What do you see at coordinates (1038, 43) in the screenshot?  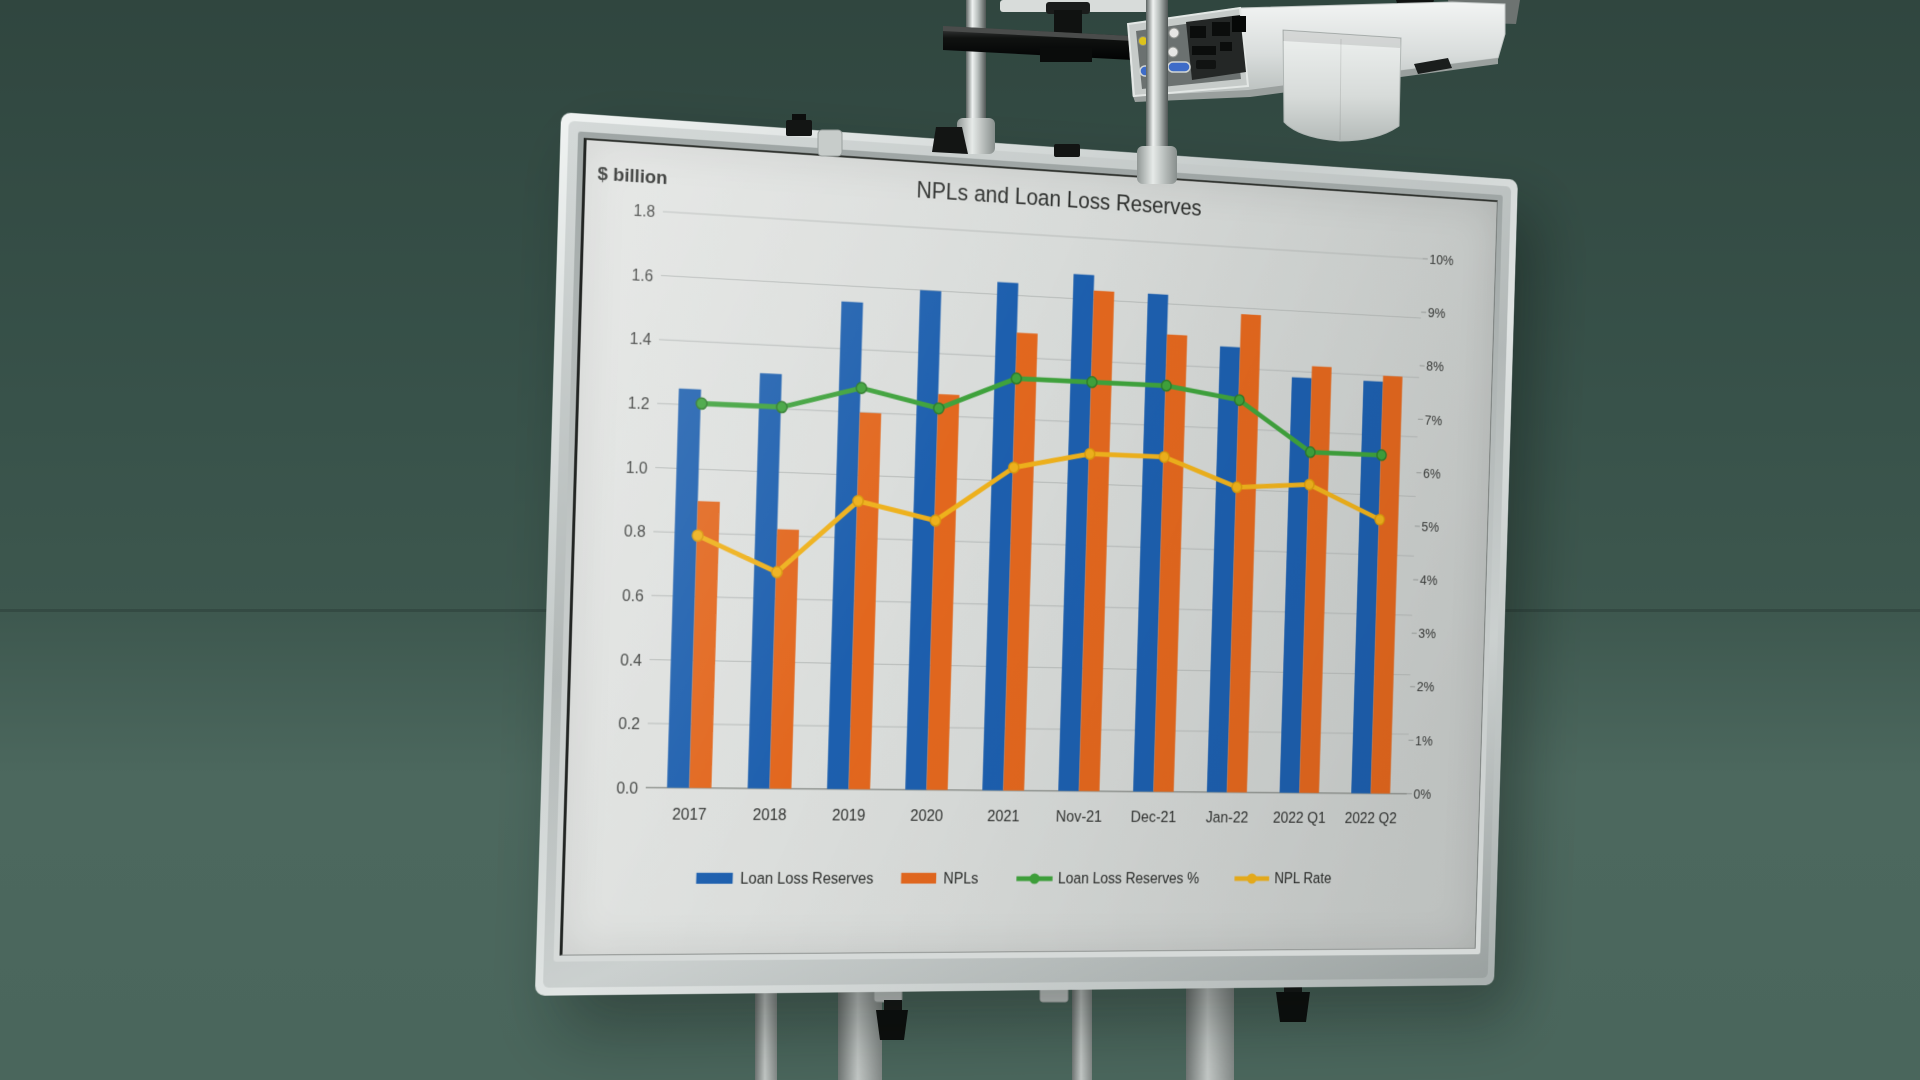 I see `mount-beam` at bounding box center [1038, 43].